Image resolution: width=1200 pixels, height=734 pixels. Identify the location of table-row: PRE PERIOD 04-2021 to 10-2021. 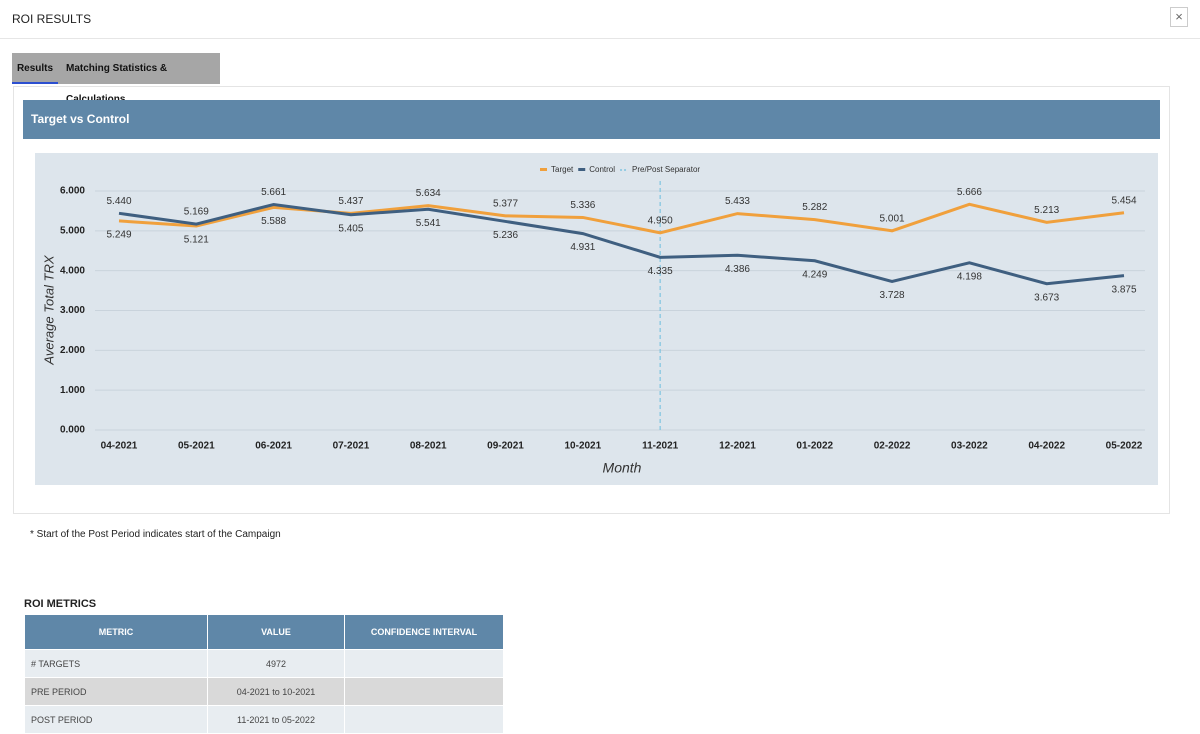
(264, 691).